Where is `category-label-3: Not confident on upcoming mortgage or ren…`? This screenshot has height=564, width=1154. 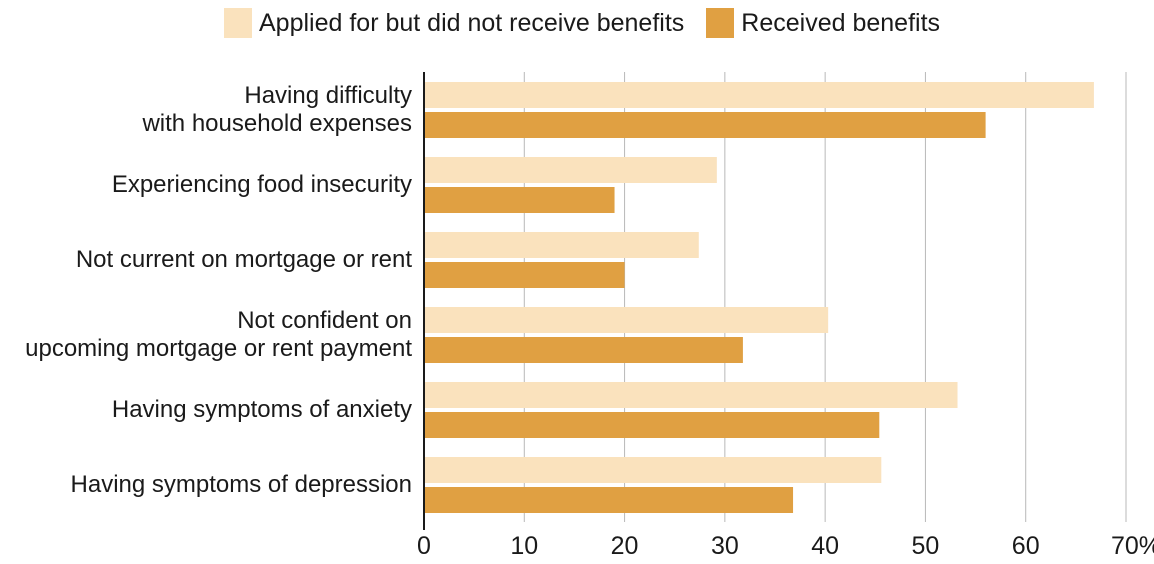
category-label-3: Not confident on upcoming mortgage or ren… is located at coordinates (218, 335).